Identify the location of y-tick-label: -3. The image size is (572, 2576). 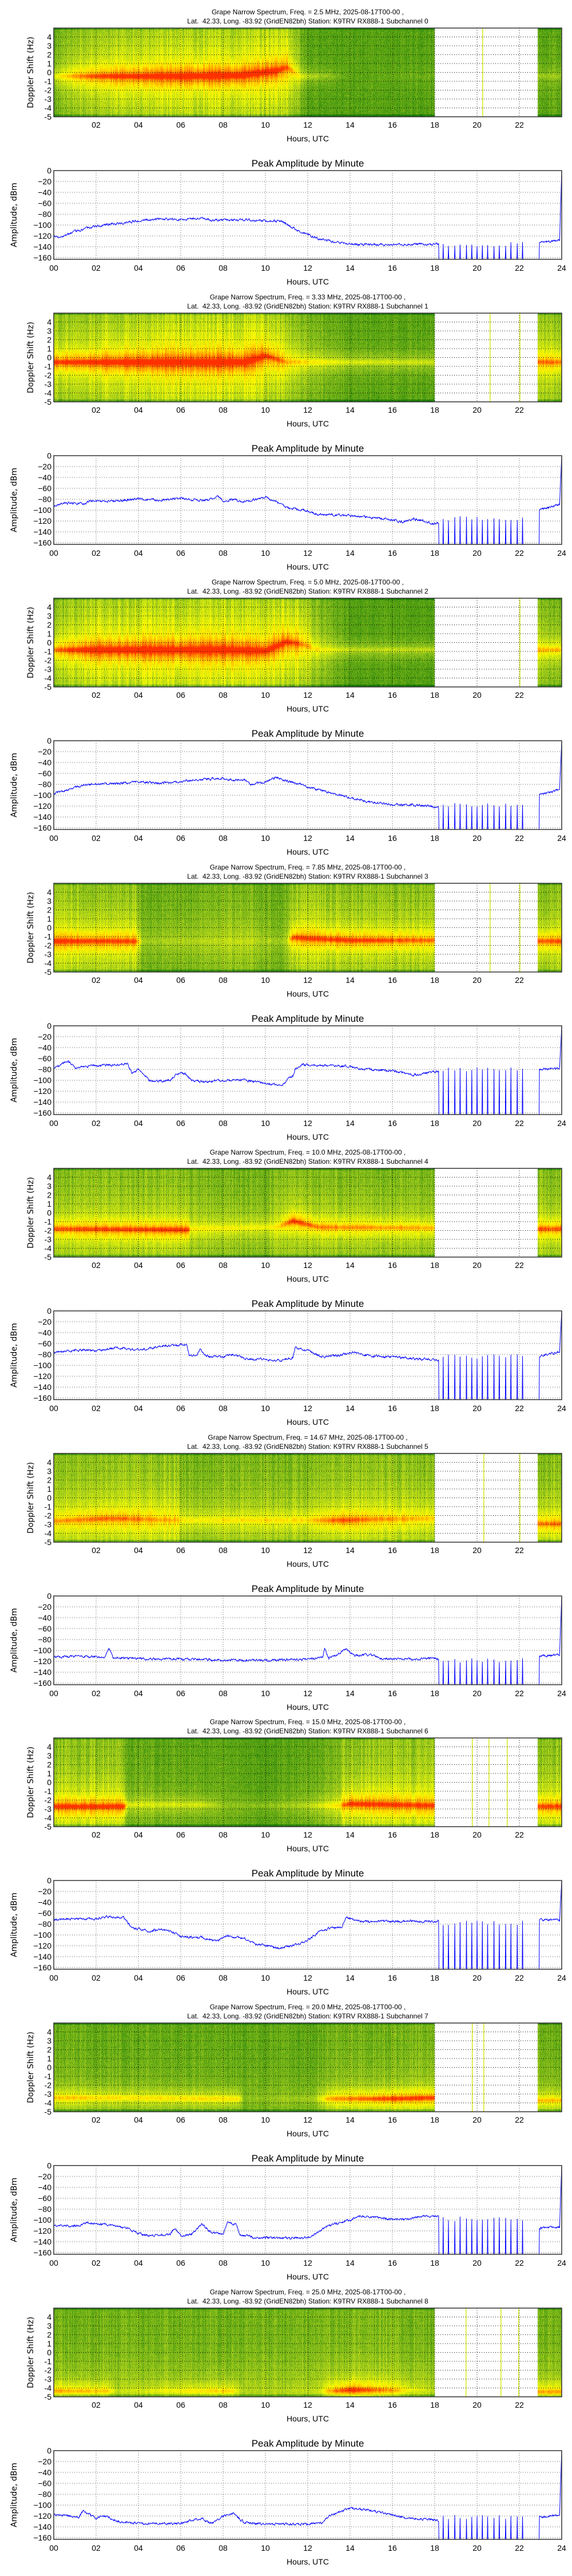
(48, 669).